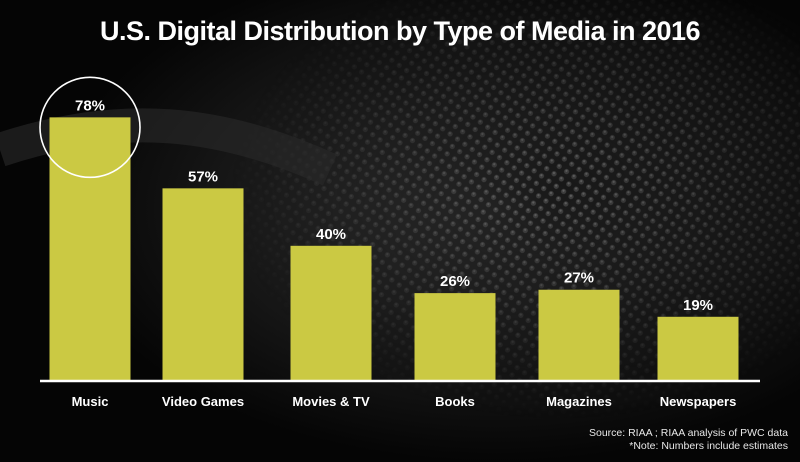 The width and height of the screenshot is (800, 462). I want to click on estimates-note: *Note: Numbers include estimates, so click(708, 446).